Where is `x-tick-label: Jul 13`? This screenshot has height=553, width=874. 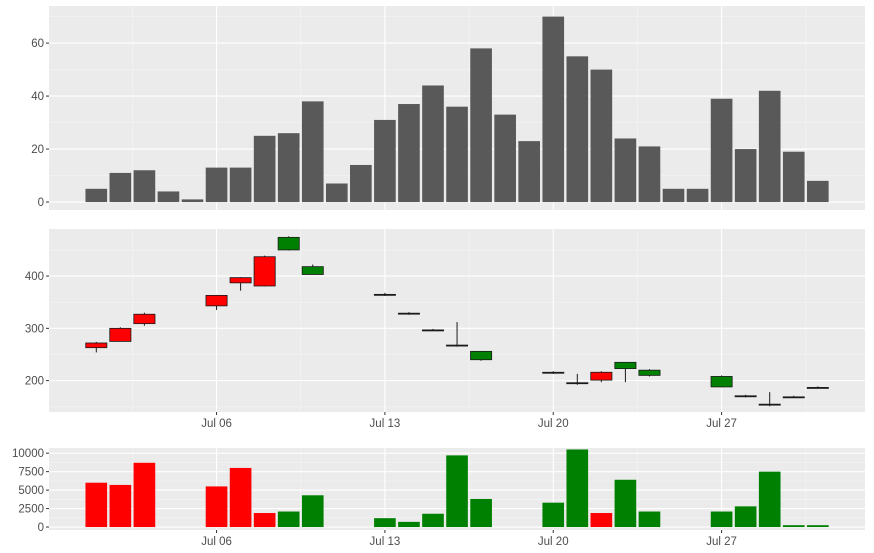 x-tick-label: Jul 13 is located at coordinates (385, 542).